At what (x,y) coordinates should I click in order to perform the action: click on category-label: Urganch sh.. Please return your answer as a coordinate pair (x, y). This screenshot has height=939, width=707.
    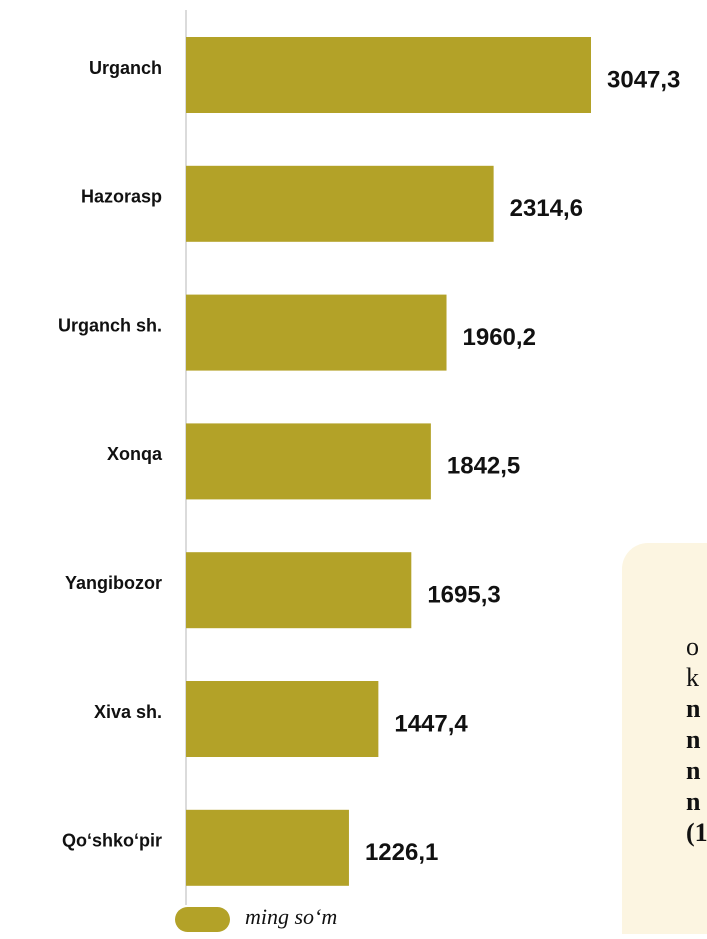
    Looking at the image, I should click on (110, 325).